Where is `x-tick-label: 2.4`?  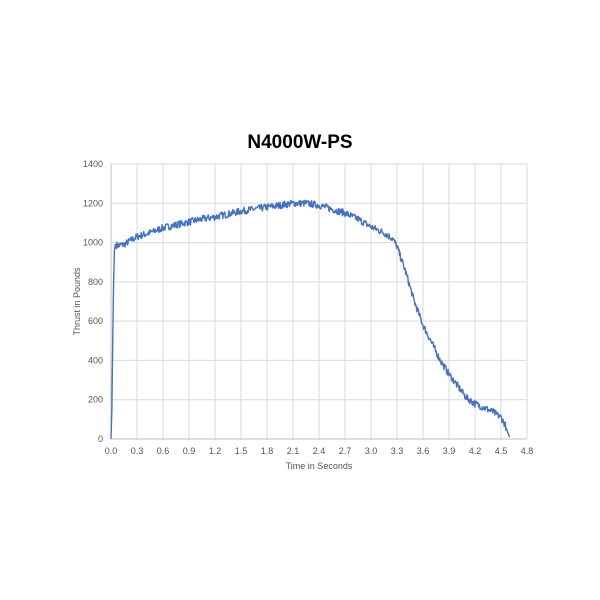 x-tick-label: 2.4 is located at coordinates (319, 451).